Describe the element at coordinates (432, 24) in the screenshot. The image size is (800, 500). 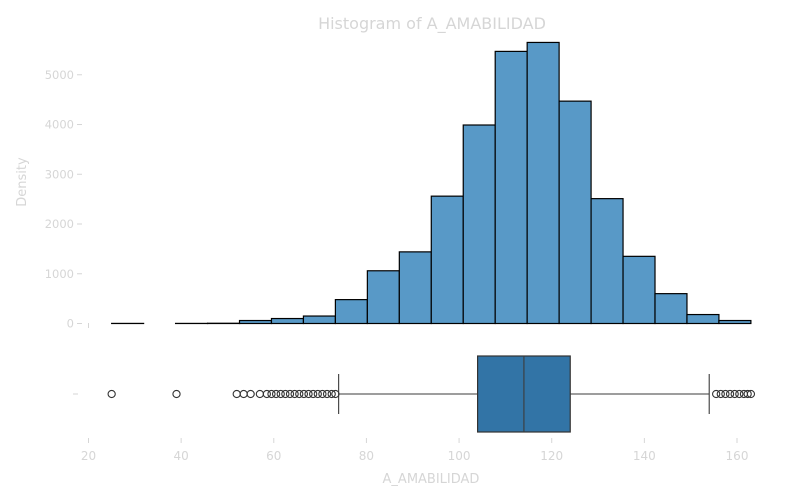
I see `chart-title: Histogram of A_AMABILIDAD` at that location.